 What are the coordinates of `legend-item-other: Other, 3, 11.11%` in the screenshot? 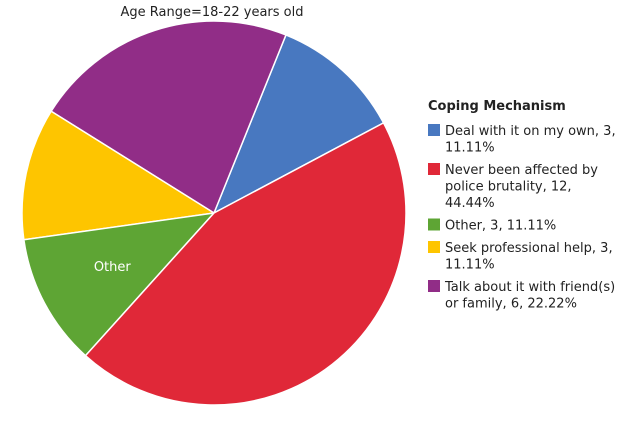 It's located at (492, 226).